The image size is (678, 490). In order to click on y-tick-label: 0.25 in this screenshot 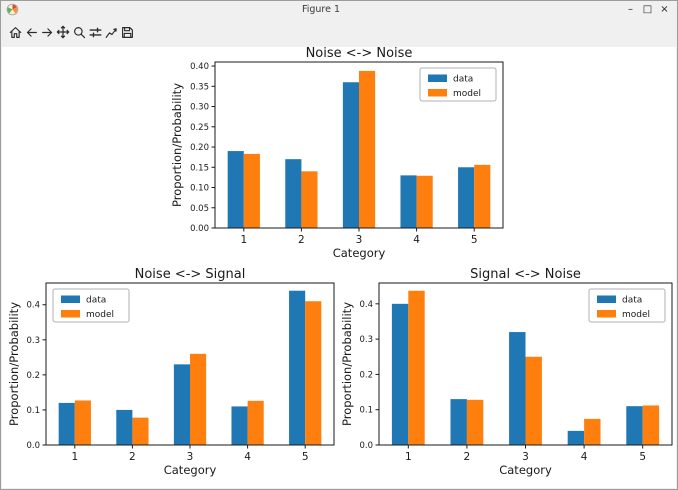, I will do `click(199, 128)`.